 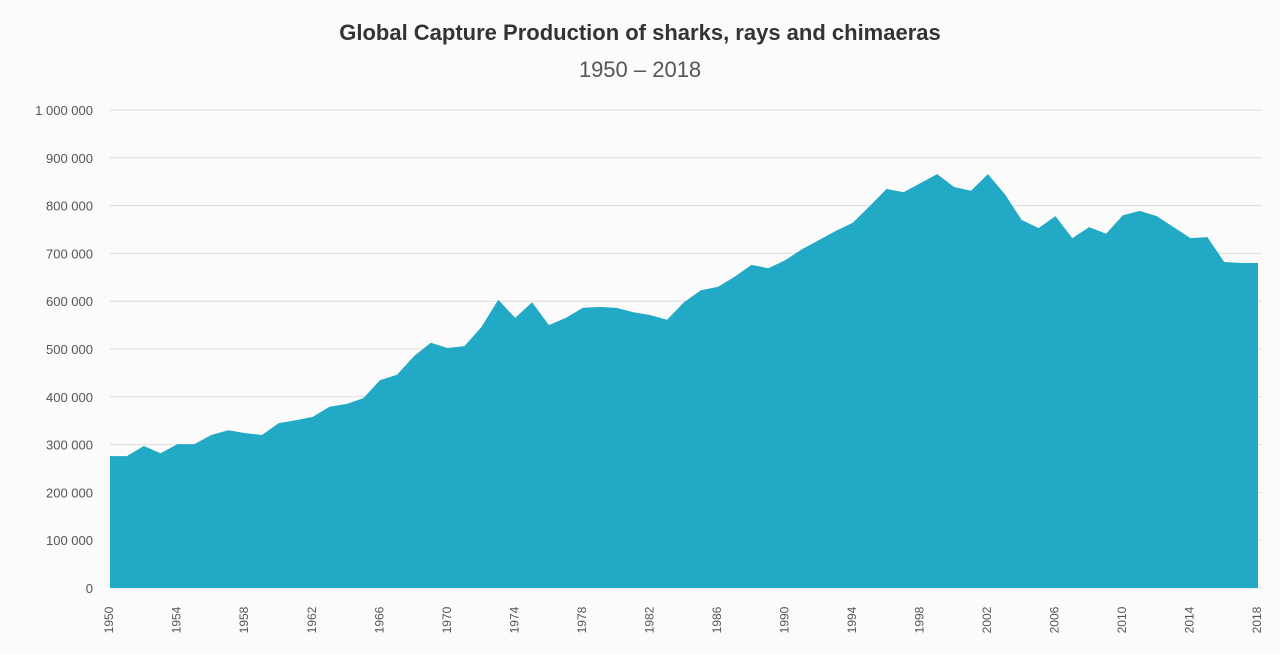 I want to click on y-tick-label: 400 000, so click(x=69, y=397).